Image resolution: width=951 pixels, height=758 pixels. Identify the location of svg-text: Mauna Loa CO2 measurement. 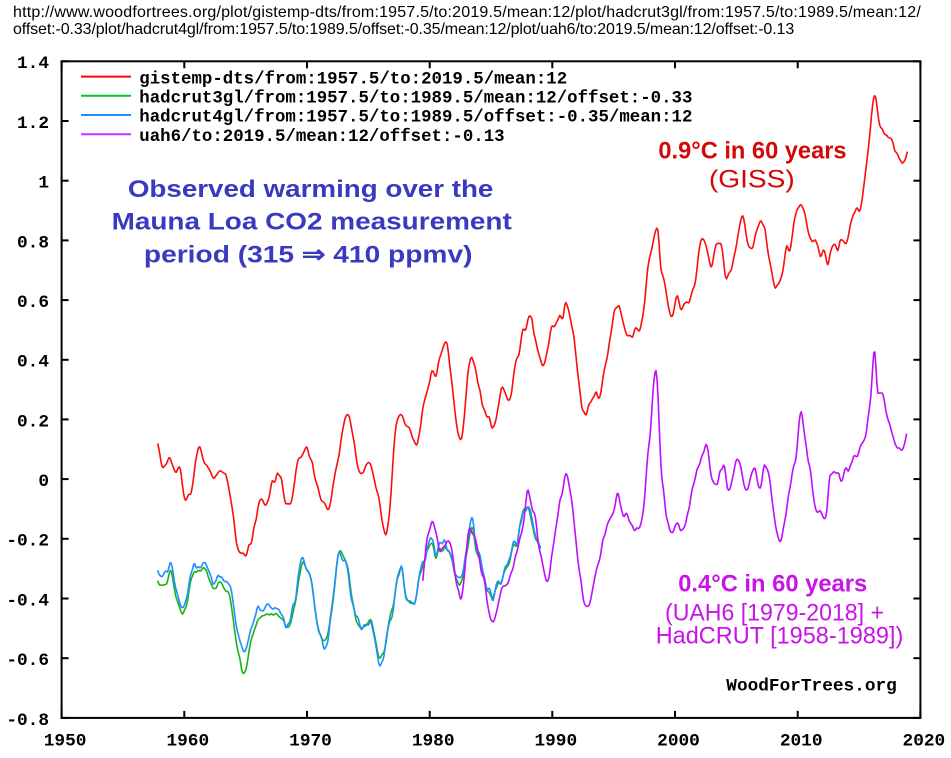
(312, 222).